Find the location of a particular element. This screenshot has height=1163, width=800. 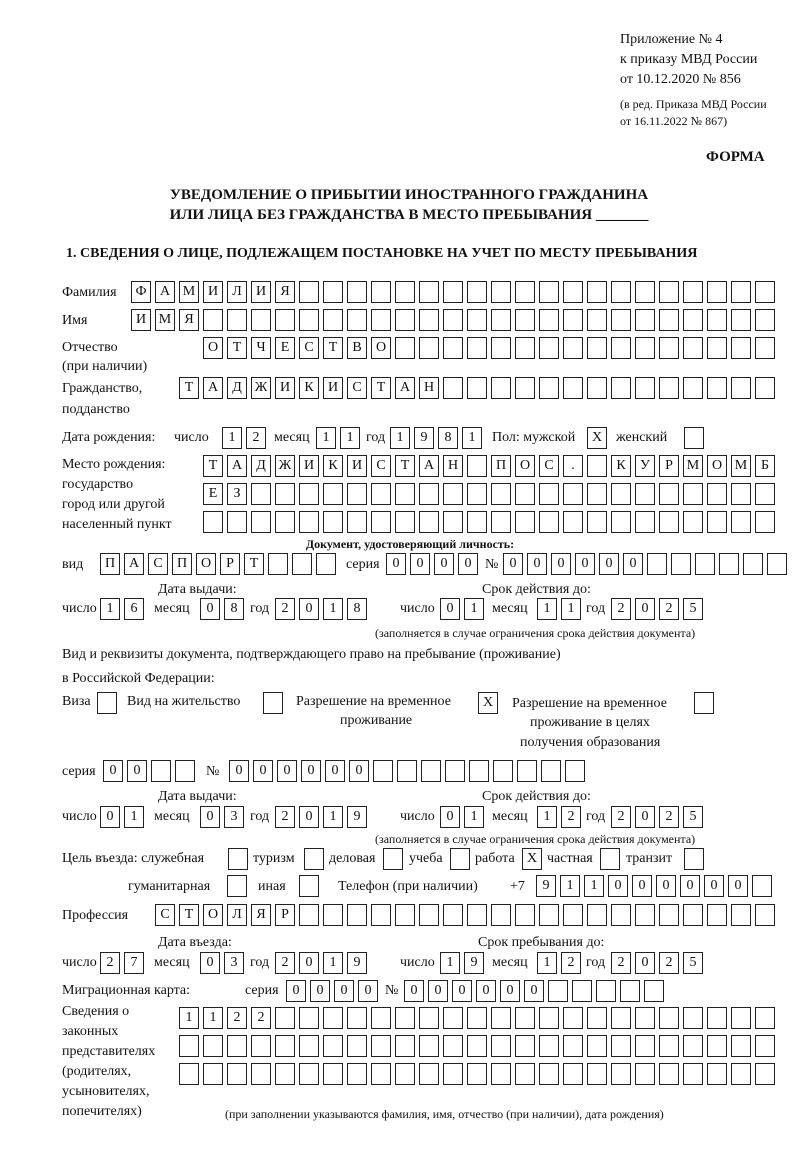

trp-edu-checkbox is located at coordinates (704, 703).